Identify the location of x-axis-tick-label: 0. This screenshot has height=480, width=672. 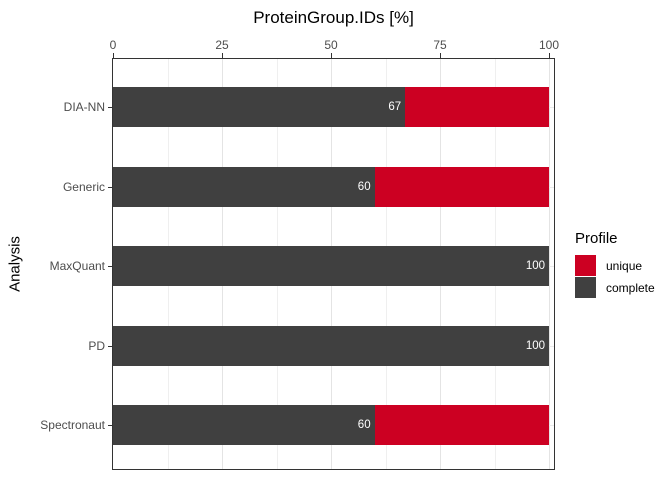
(113, 45).